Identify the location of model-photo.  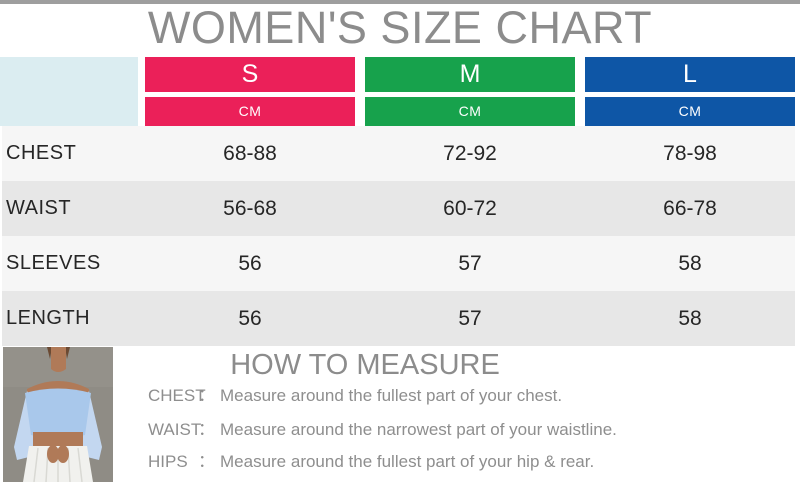
(58, 414).